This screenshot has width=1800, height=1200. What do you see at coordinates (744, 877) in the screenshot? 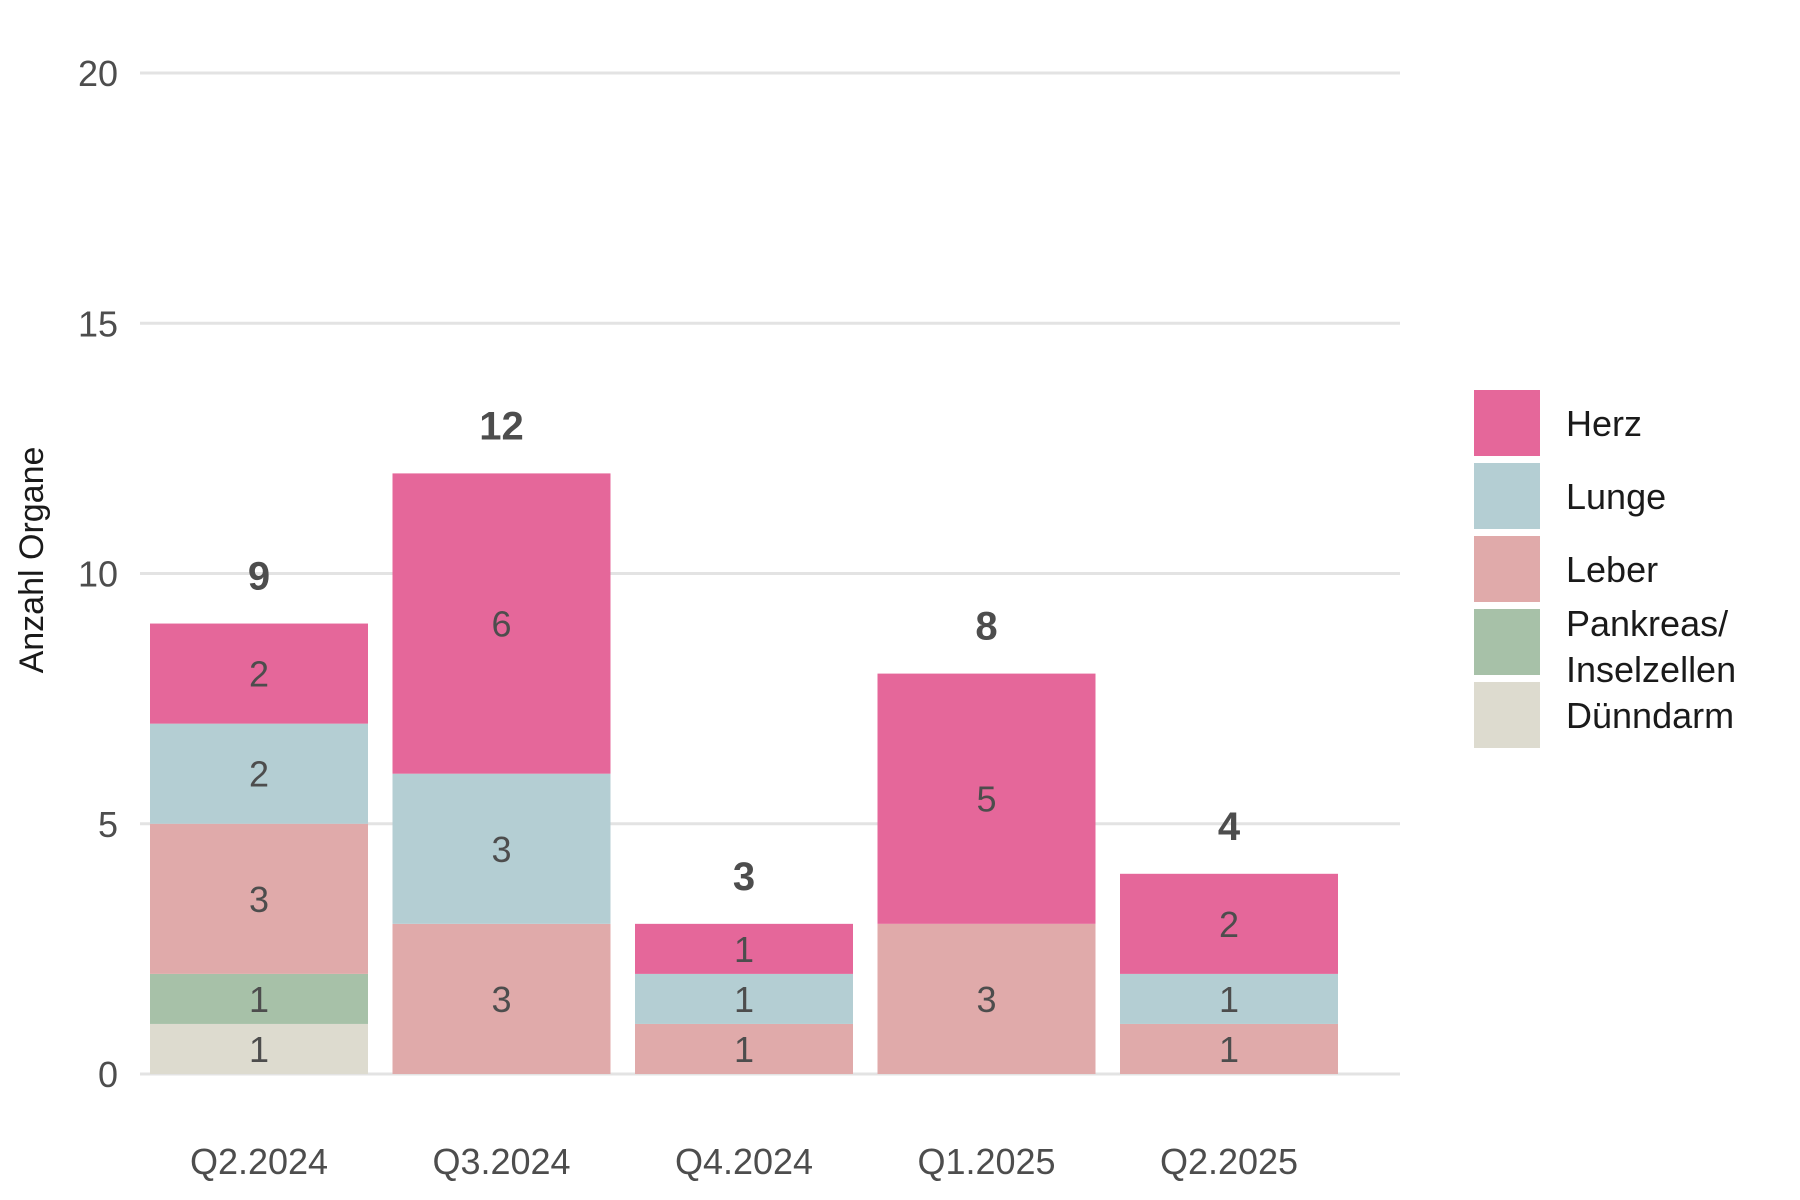
I see `bar-total-label: 3` at bounding box center [744, 877].